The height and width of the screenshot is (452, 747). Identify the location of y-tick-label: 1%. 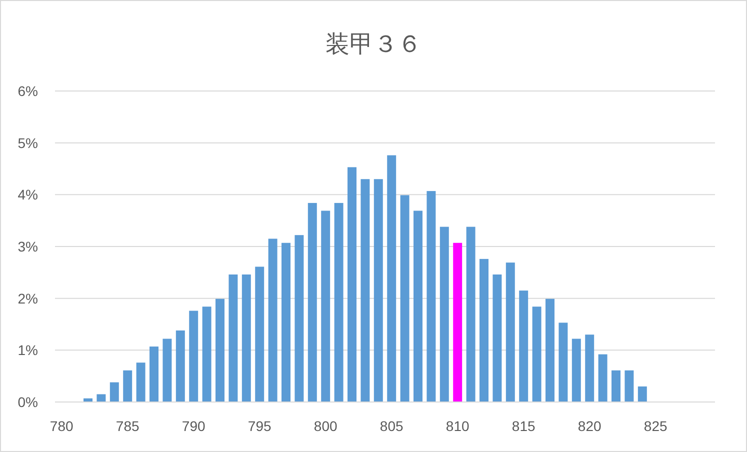
(28, 350).